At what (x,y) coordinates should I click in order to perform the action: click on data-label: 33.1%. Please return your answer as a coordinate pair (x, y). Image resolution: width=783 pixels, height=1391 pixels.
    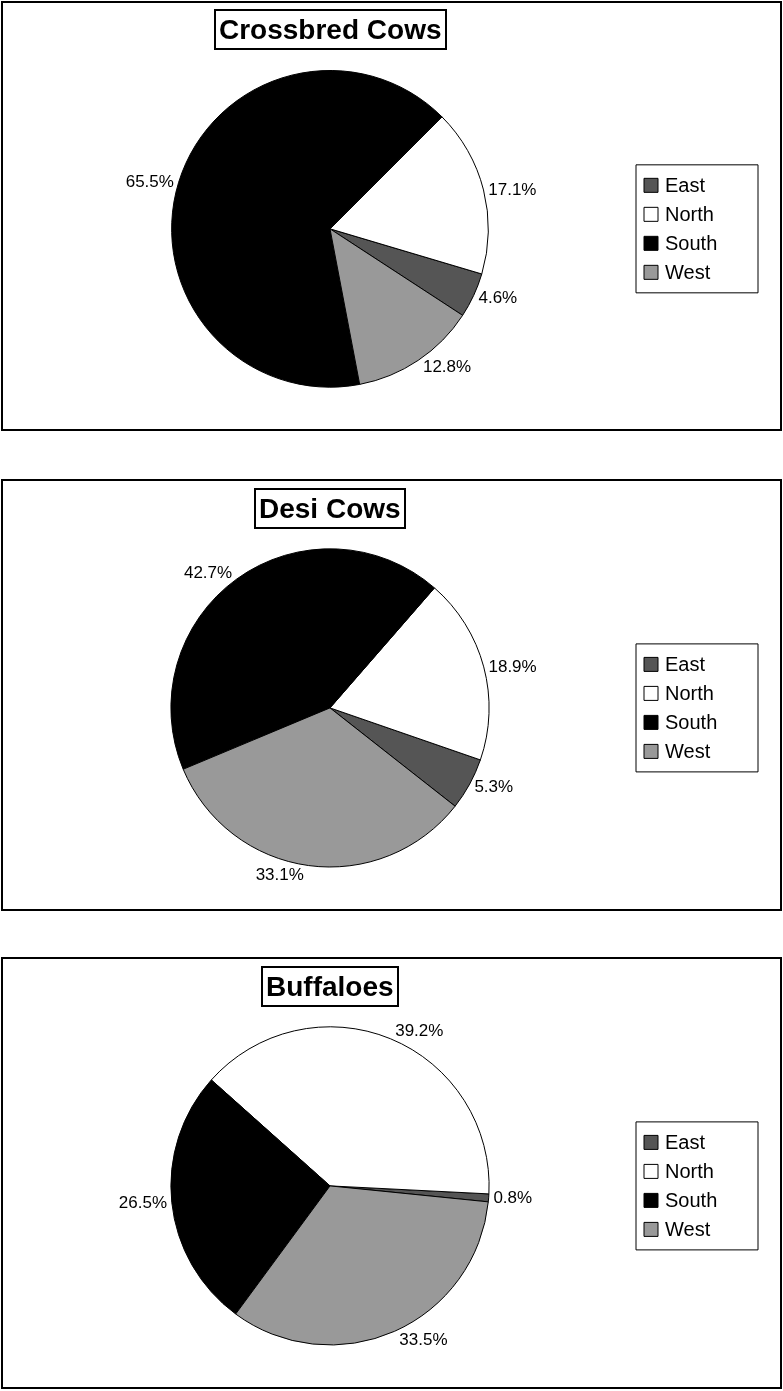
    Looking at the image, I should click on (279, 875).